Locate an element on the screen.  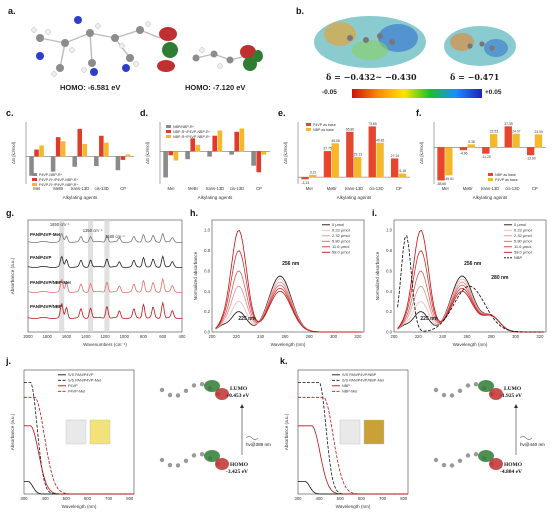
legend-label: 58.0 μmol is located at coordinates (341, 252).